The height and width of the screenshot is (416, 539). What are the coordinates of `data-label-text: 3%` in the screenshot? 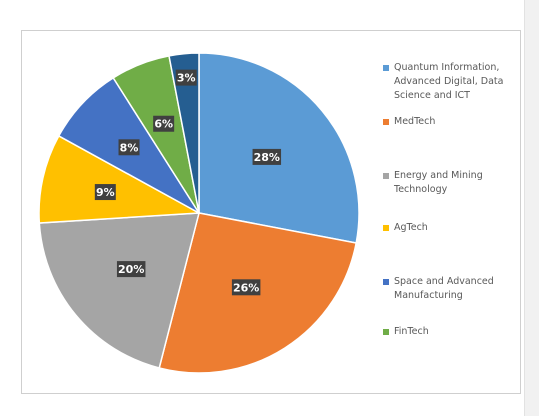 It's located at (186, 78).